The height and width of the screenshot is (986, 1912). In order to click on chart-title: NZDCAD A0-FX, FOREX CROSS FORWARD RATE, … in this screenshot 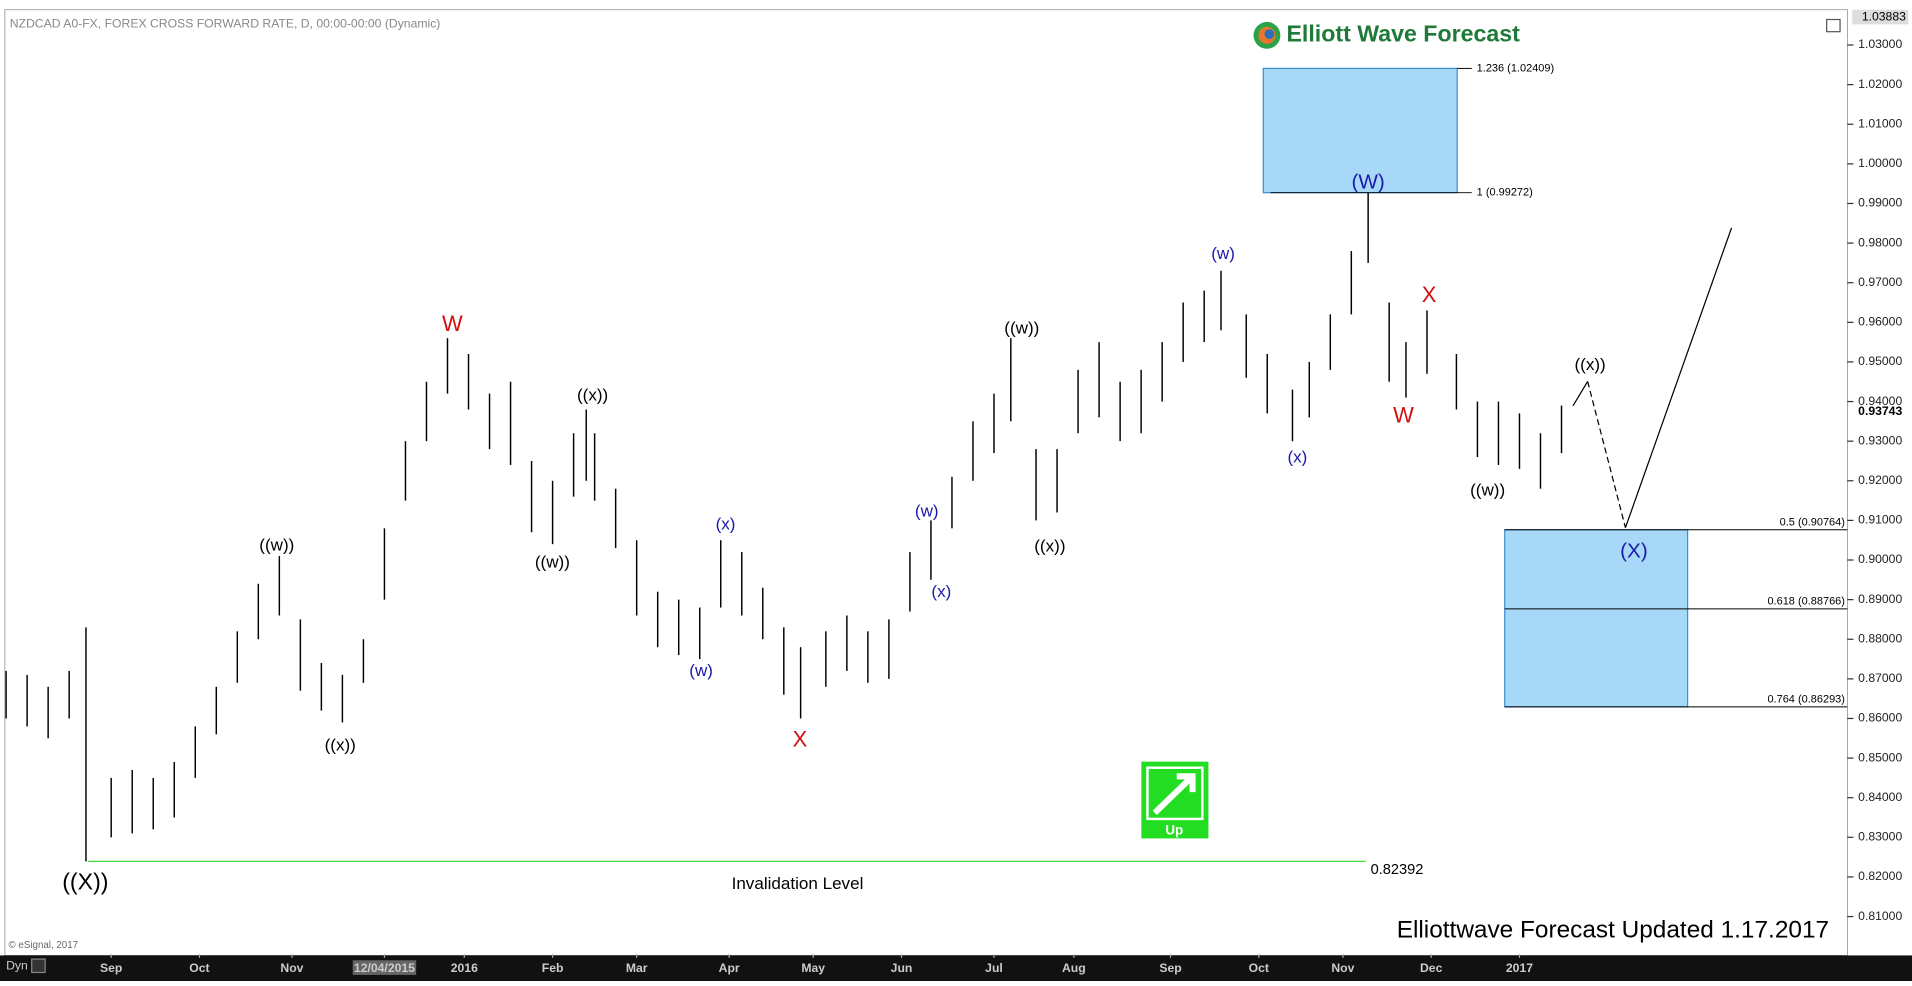, I will do `click(225, 24)`.